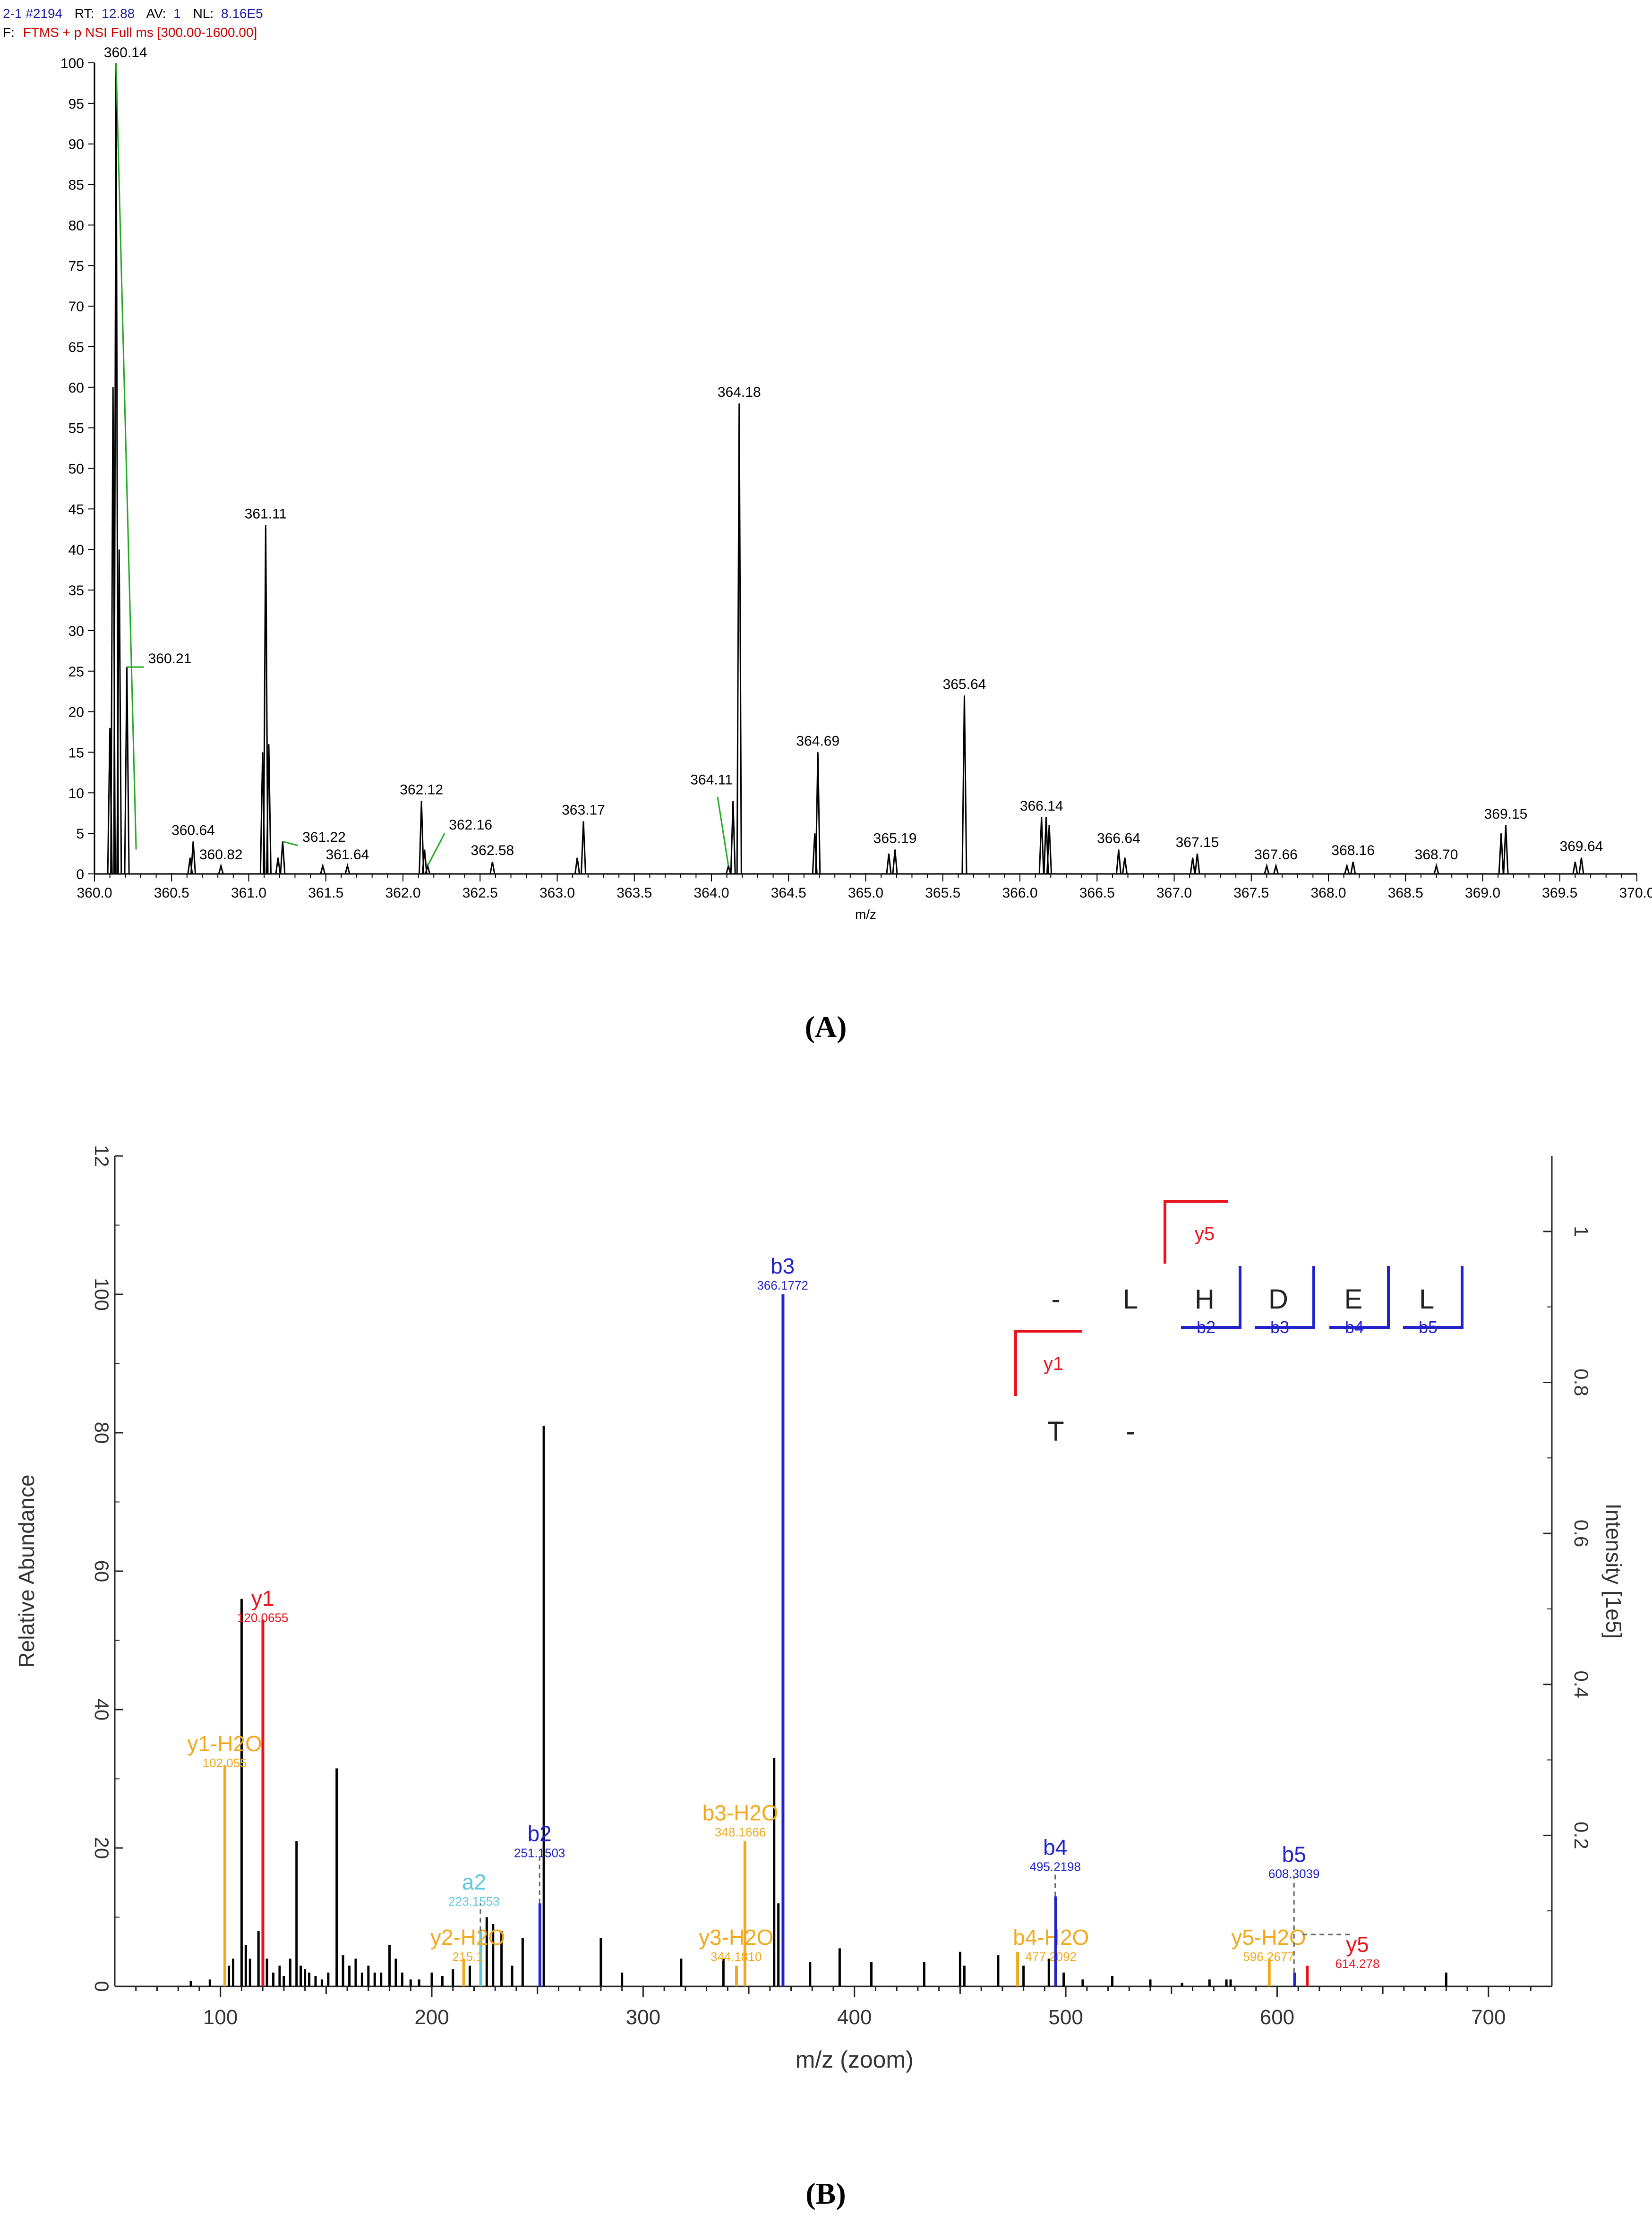  What do you see at coordinates (1429, 1327) in the screenshot?
I see `b-ion-bracket-label: b5` at bounding box center [1429, 1327].